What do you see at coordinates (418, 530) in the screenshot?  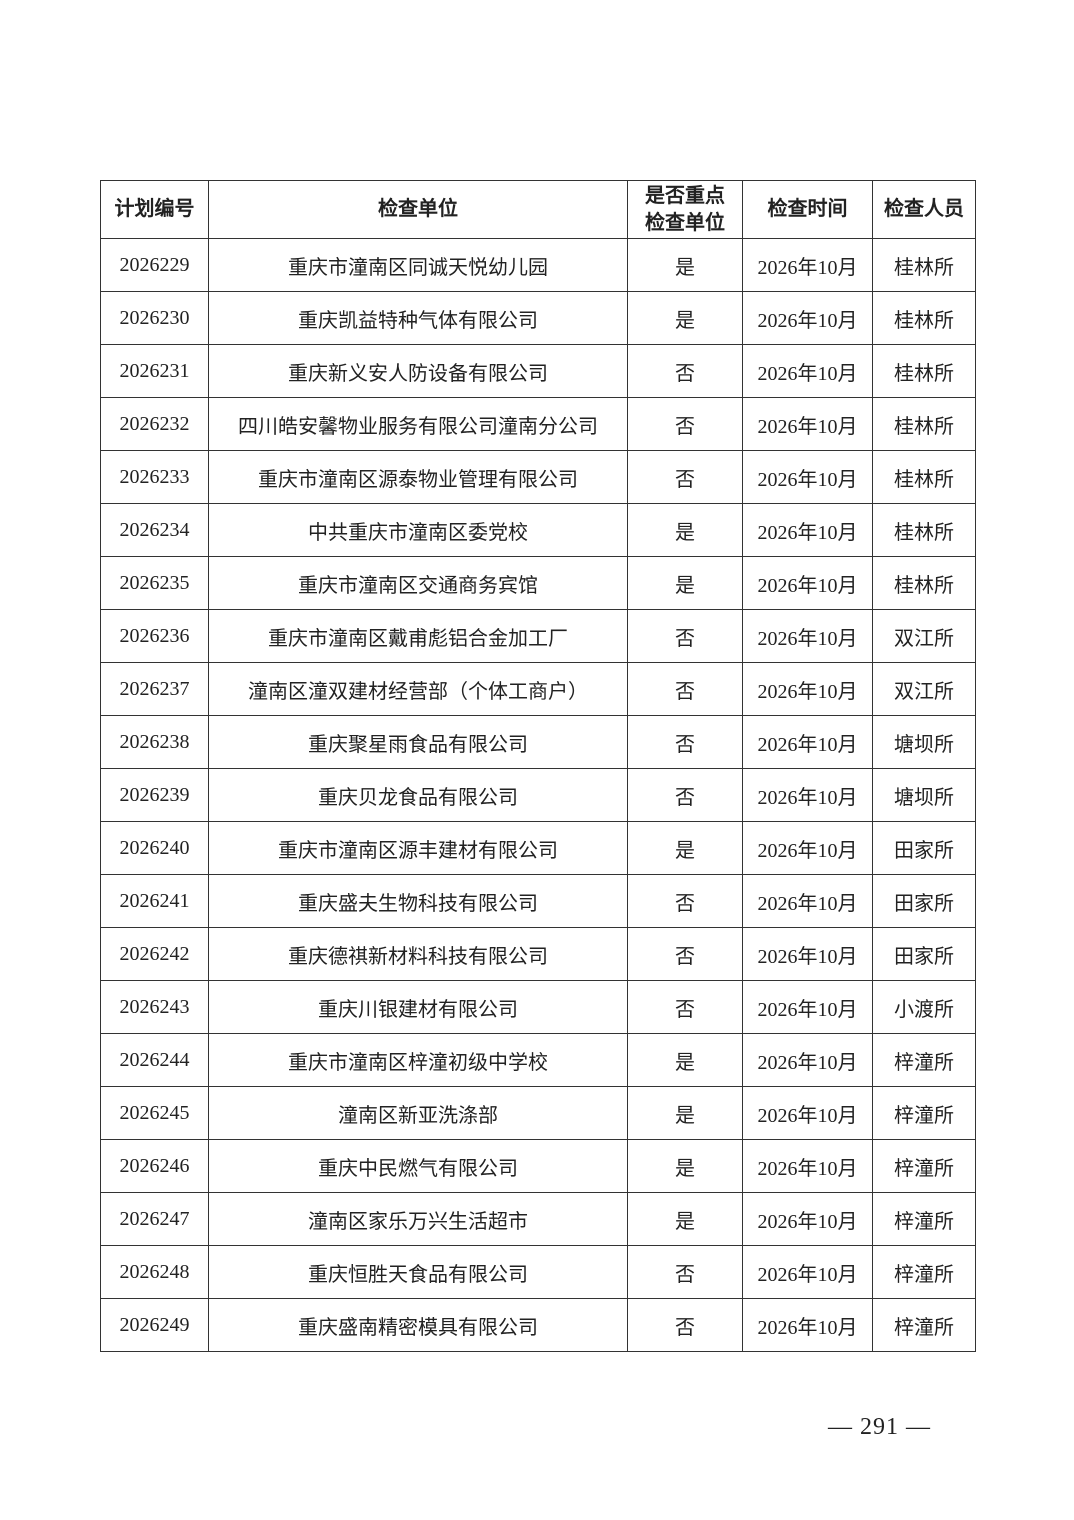 I see `cell-inspected-unit: 中共重庆市潼南区委党校` at bounding box center [418, 530].